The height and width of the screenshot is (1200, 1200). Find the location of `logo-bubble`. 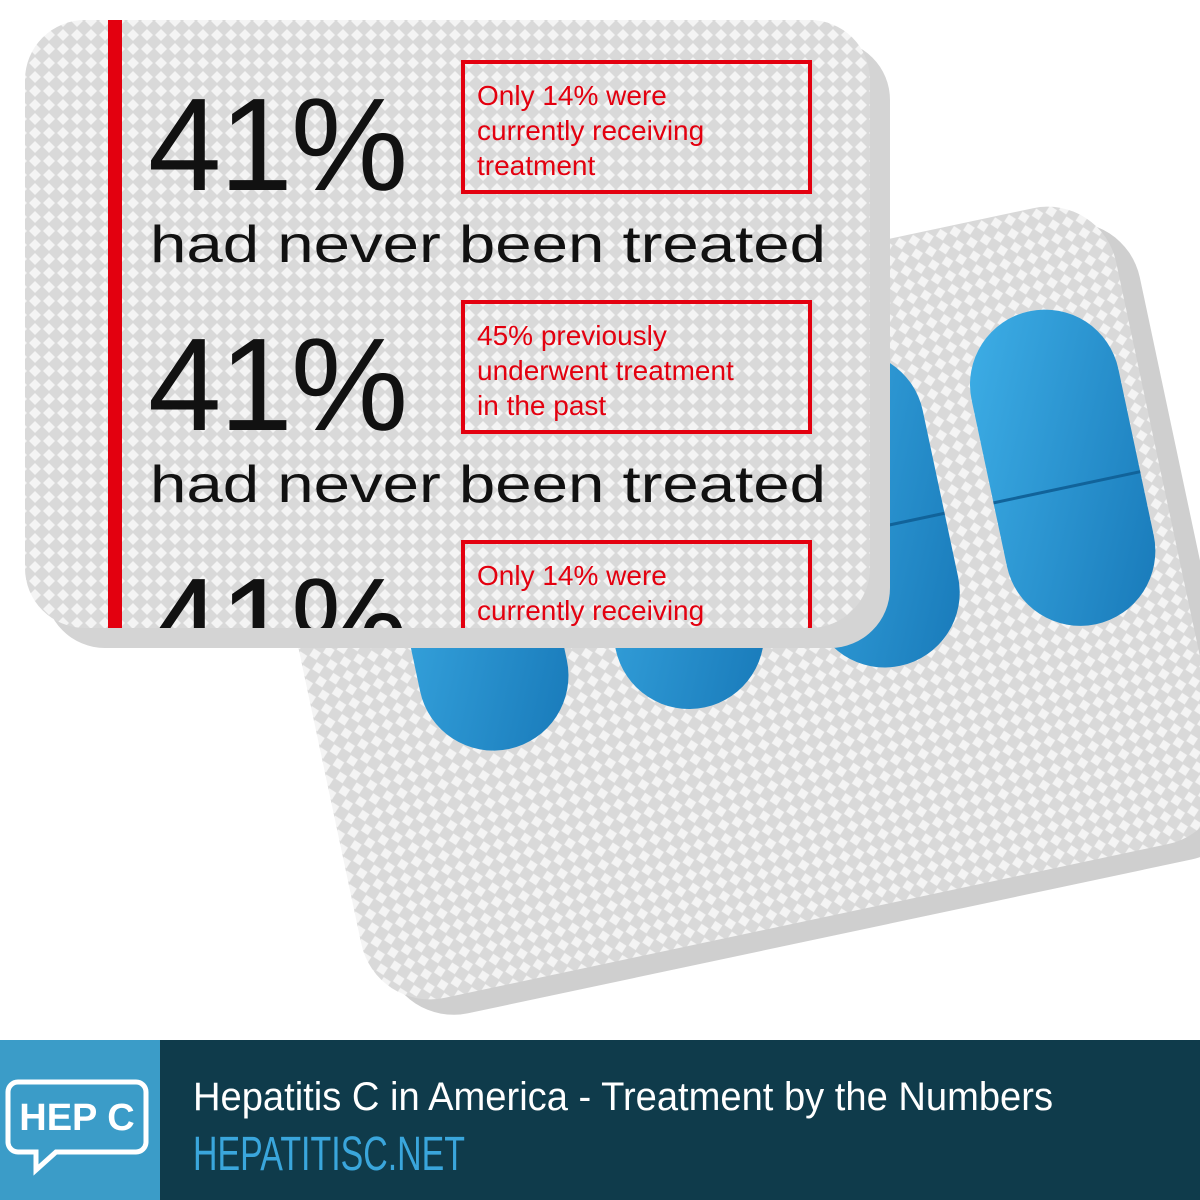

logo-bubble is located at coordinates (77, 1127).